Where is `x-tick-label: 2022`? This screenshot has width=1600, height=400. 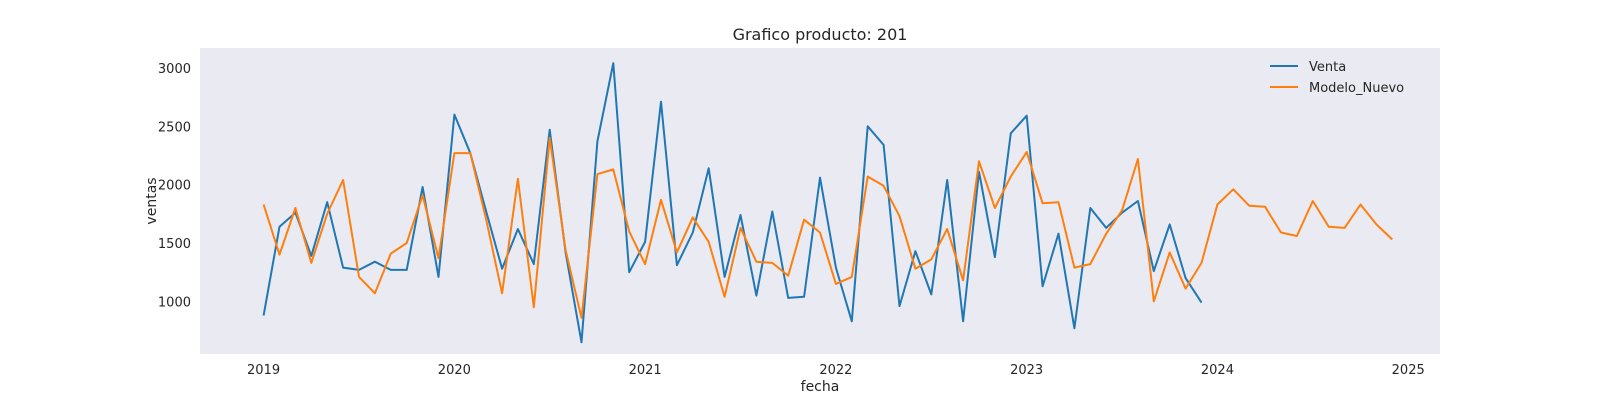 x-tick-label: 2022 is located at coordinates (835, 370).